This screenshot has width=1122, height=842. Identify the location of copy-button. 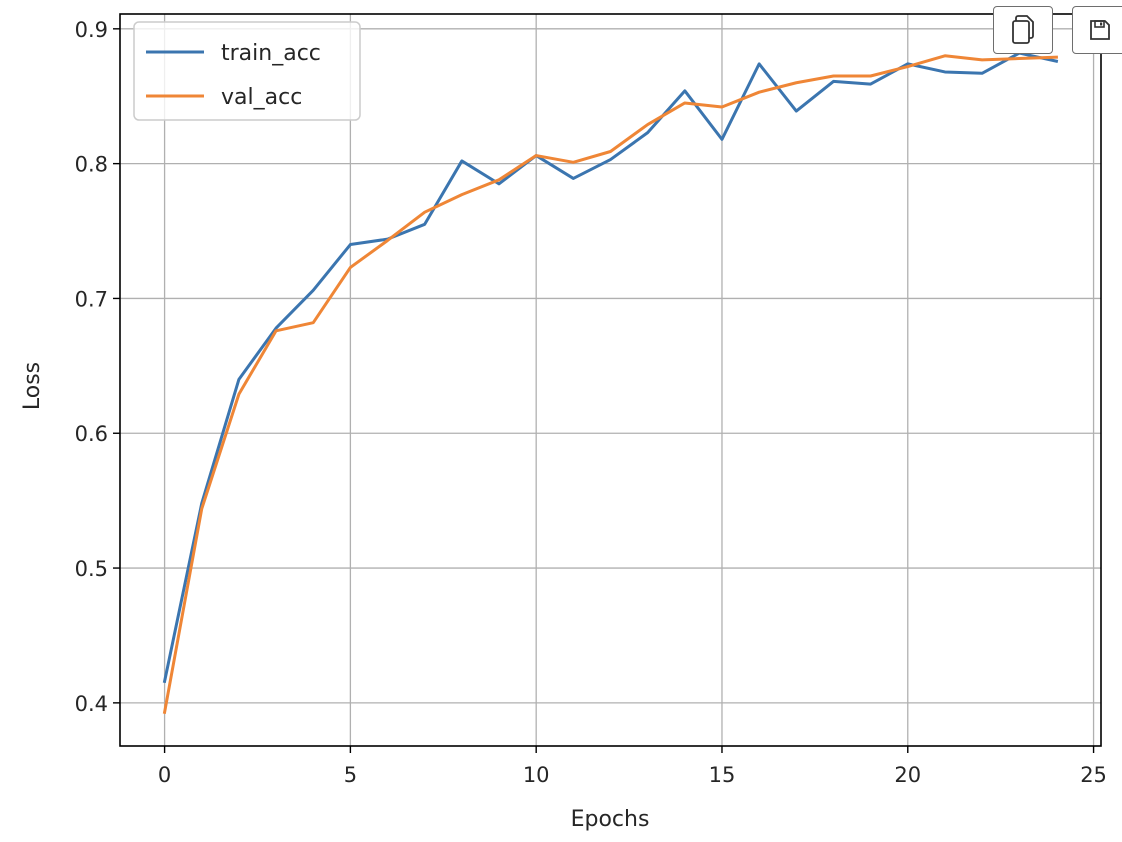
(1023, 30).